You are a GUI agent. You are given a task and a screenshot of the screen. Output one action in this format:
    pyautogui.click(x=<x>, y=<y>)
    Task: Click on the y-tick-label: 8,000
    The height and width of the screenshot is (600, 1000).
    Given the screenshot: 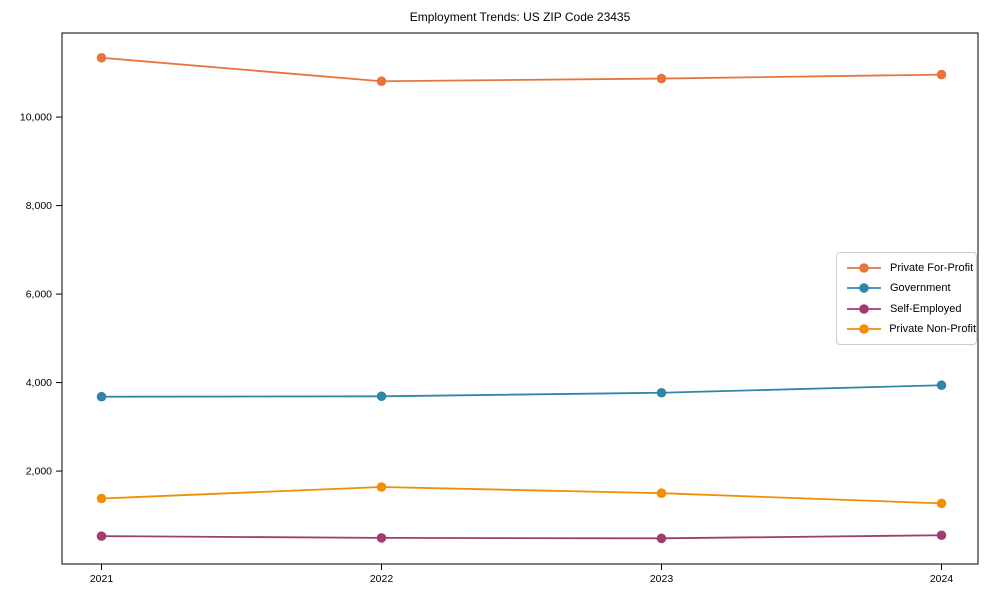 What is the action you would take?
    pyautogui.click(x=39, y=206)
    